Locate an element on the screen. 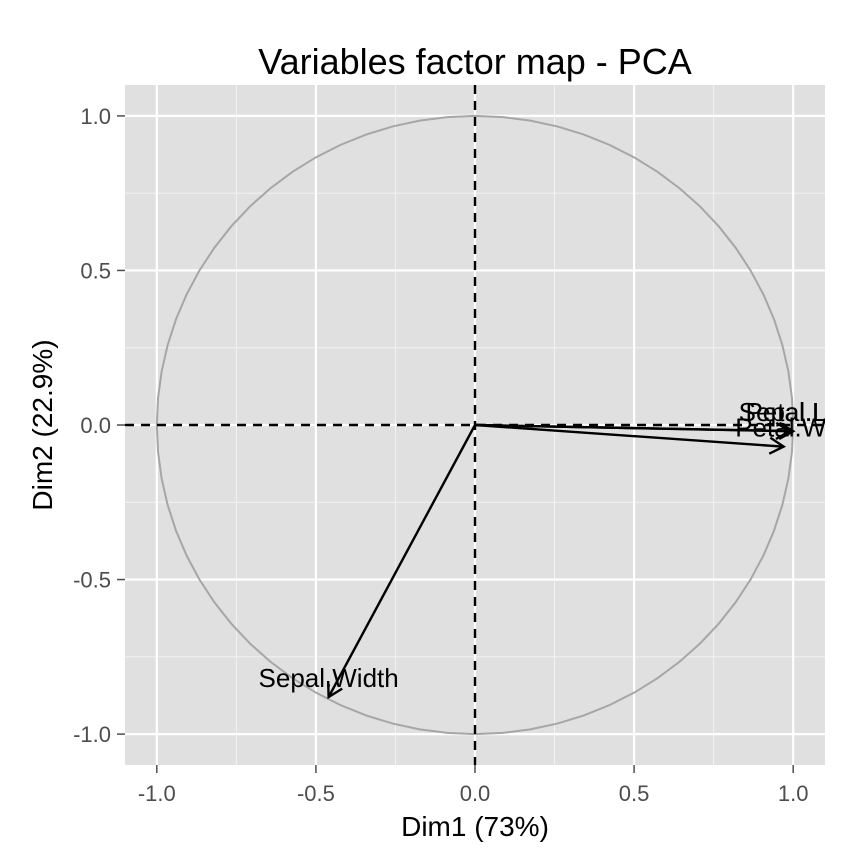  x-tick-label: 1.0 is located at coordinates (793, 793).